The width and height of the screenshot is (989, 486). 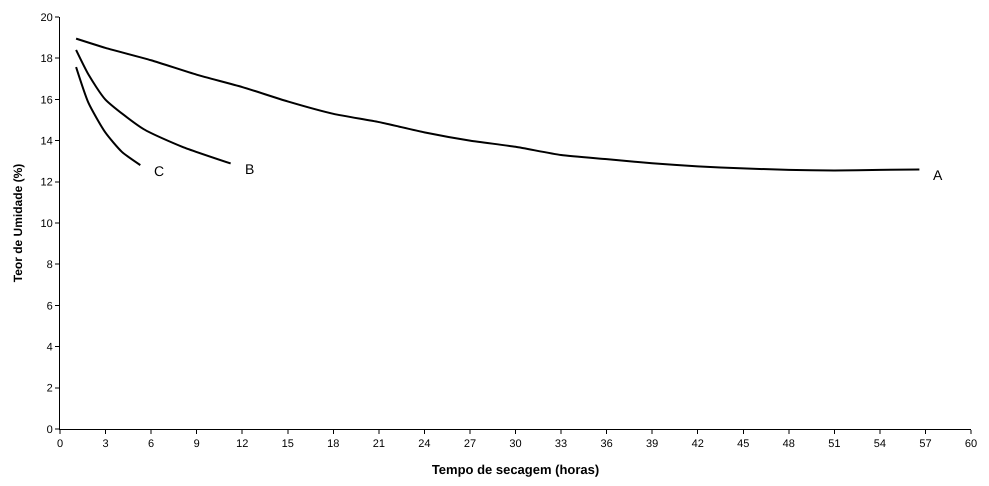 What do you see at coordinates (516, 469) in the screenshot?
I see `x-axis-title: Tempo de secagem (horas)` at bounding box center [516, 469].